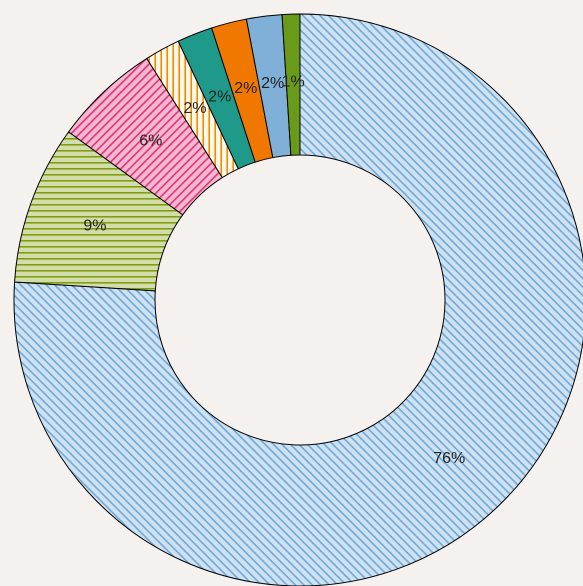 This screenshot has height=586, width=583. I want to click on data-label: 76%, so click(449, 458).